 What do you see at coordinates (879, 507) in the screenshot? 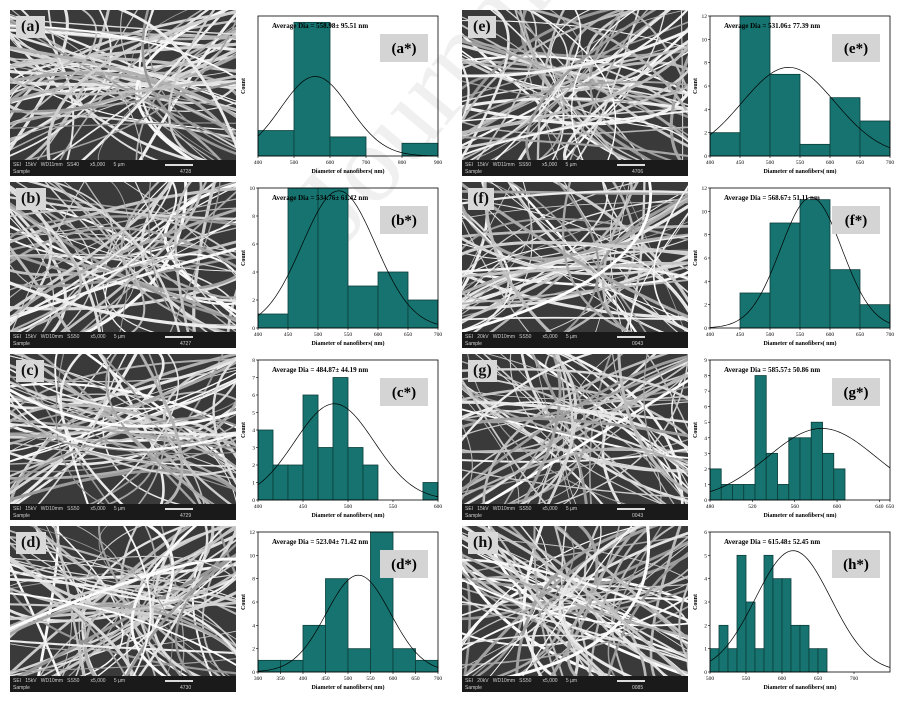
I see `x-tick-label: 640` at bounding box center [879, 507].